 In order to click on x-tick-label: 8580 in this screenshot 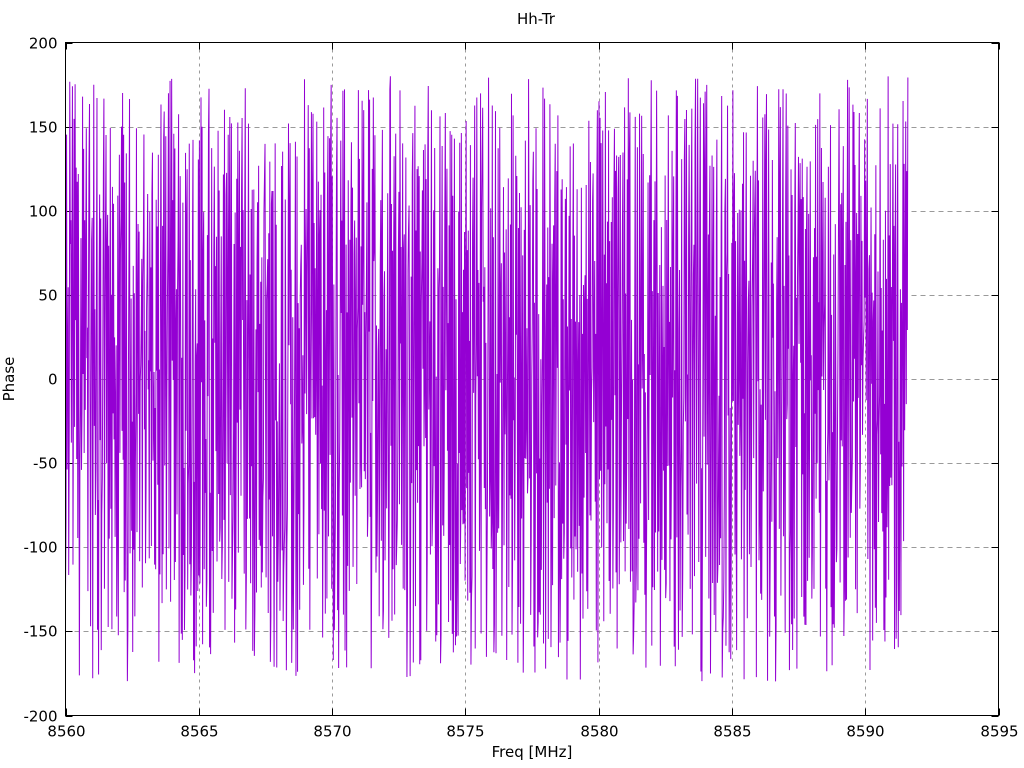, I will do `click(599, 732)`.